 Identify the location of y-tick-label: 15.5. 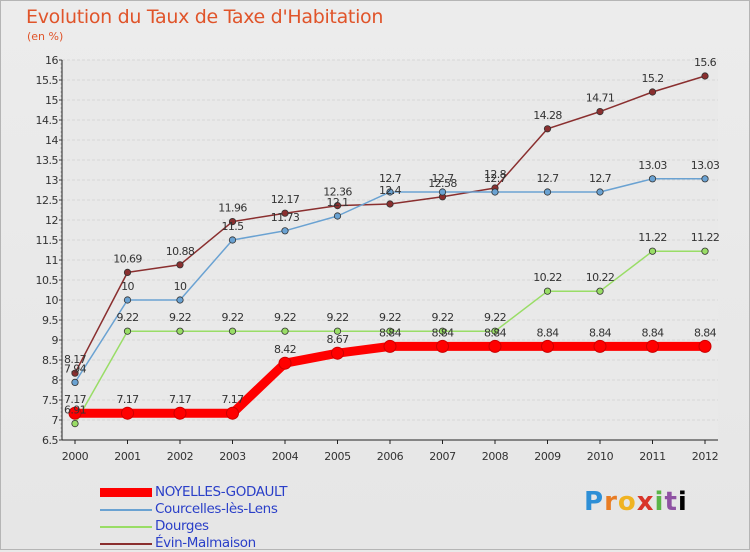
(47, 80).